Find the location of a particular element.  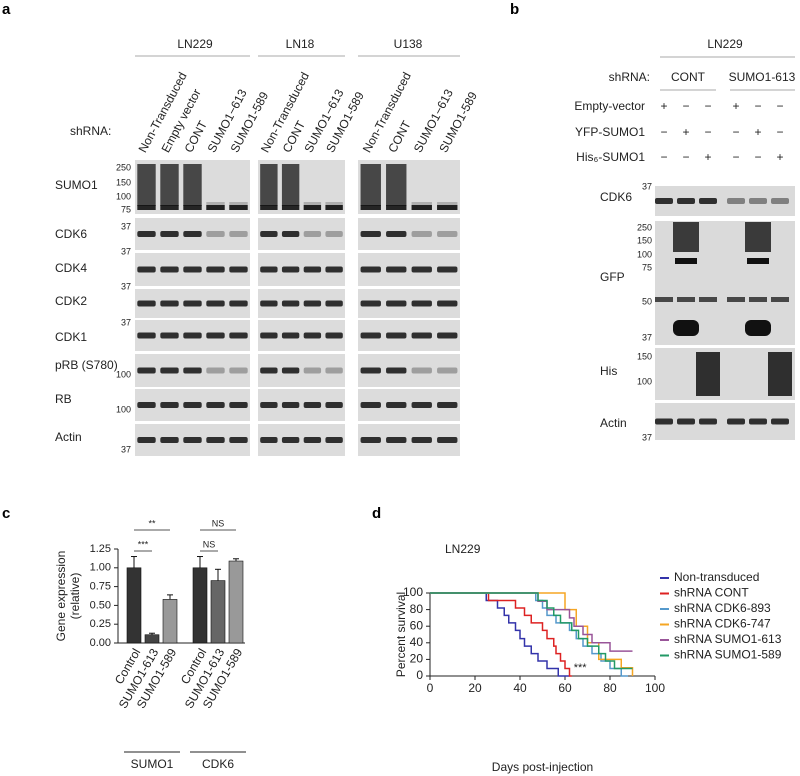

shrna-group: SUMO1-613 is located at coordinates (762, 77).